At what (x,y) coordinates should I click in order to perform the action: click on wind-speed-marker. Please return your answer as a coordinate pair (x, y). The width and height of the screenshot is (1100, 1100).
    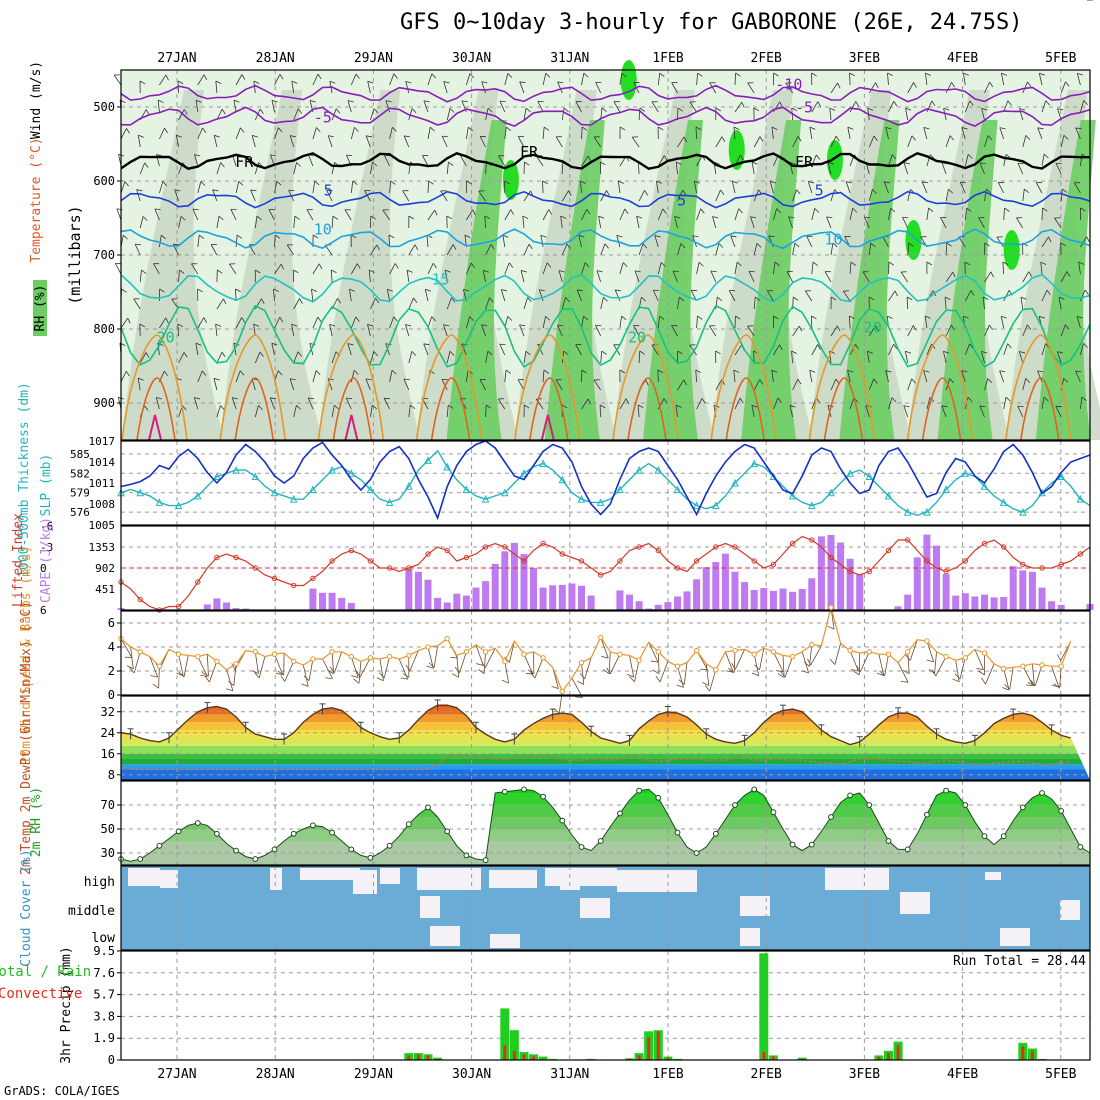
    Looking at the image, I should click on (754, 654).